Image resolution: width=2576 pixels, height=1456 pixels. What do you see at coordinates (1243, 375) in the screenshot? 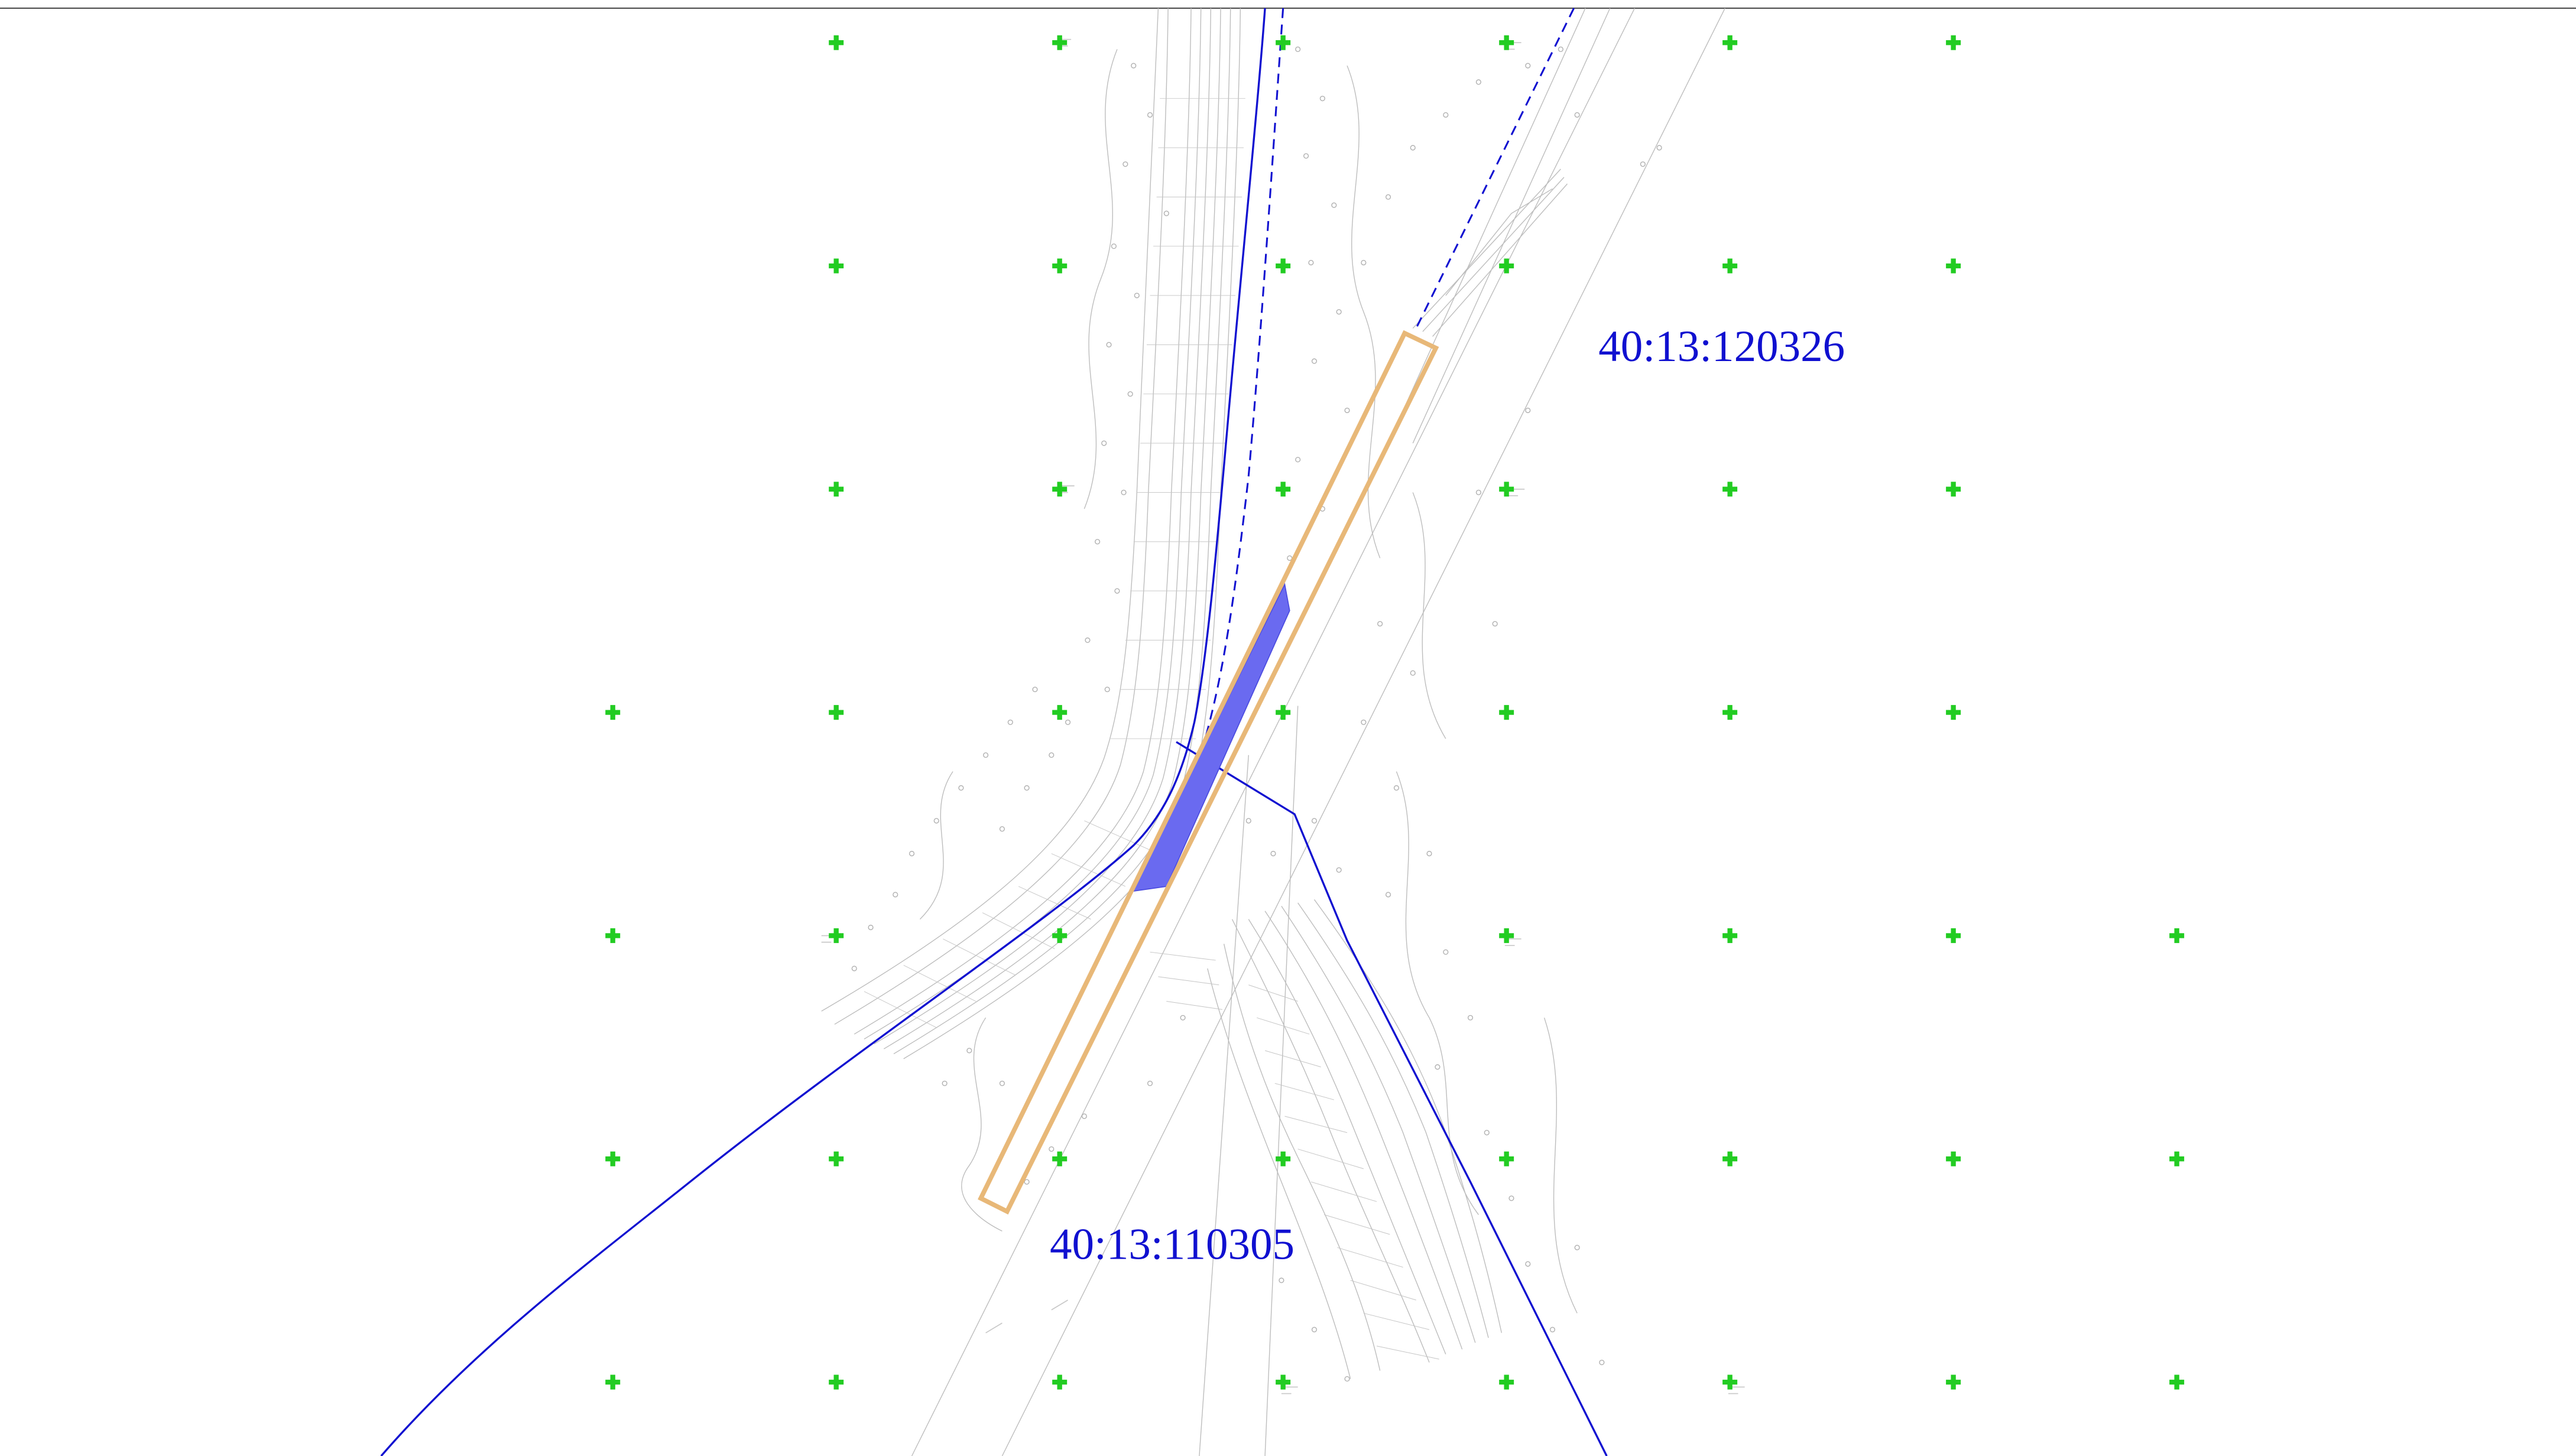
I see `boundary-dashed-rail` at bounding box center [1243, 375].